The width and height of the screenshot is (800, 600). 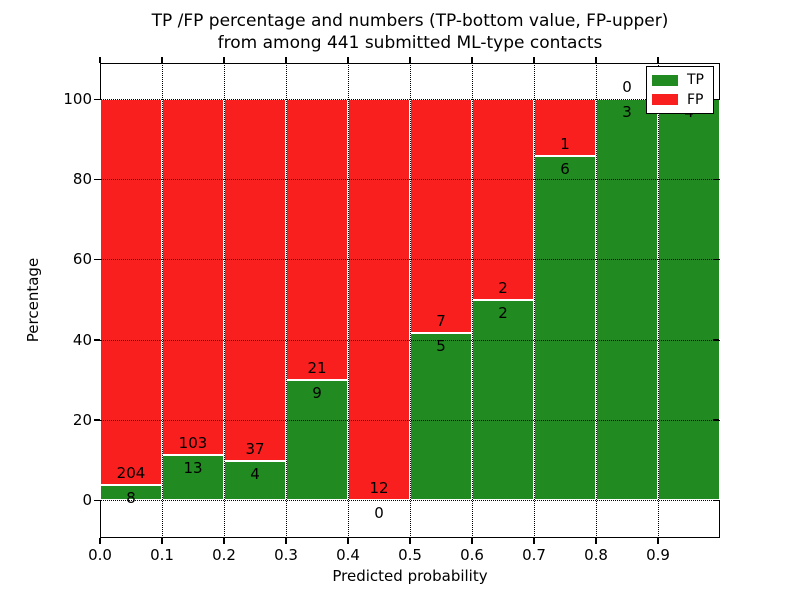 I want to click on x-axis-label: Predicted probability, so click(x=410, y=576).